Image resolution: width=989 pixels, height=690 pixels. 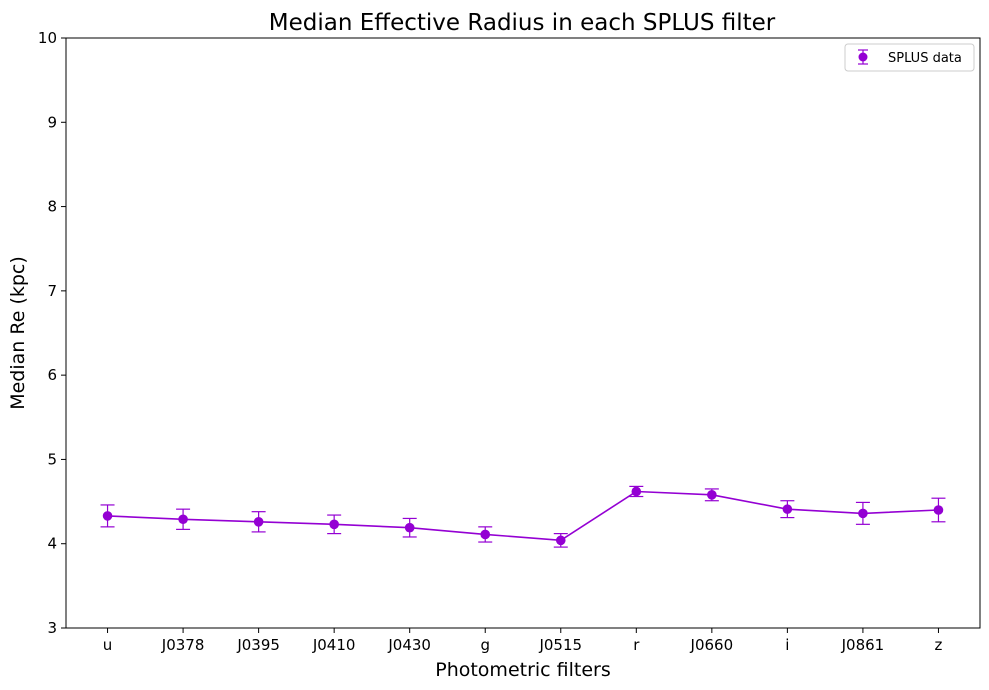 What do you see at coordinates (52, 544) in the screenshot?
I see `y-tick-label: 4` at bounding box center [52, 544].